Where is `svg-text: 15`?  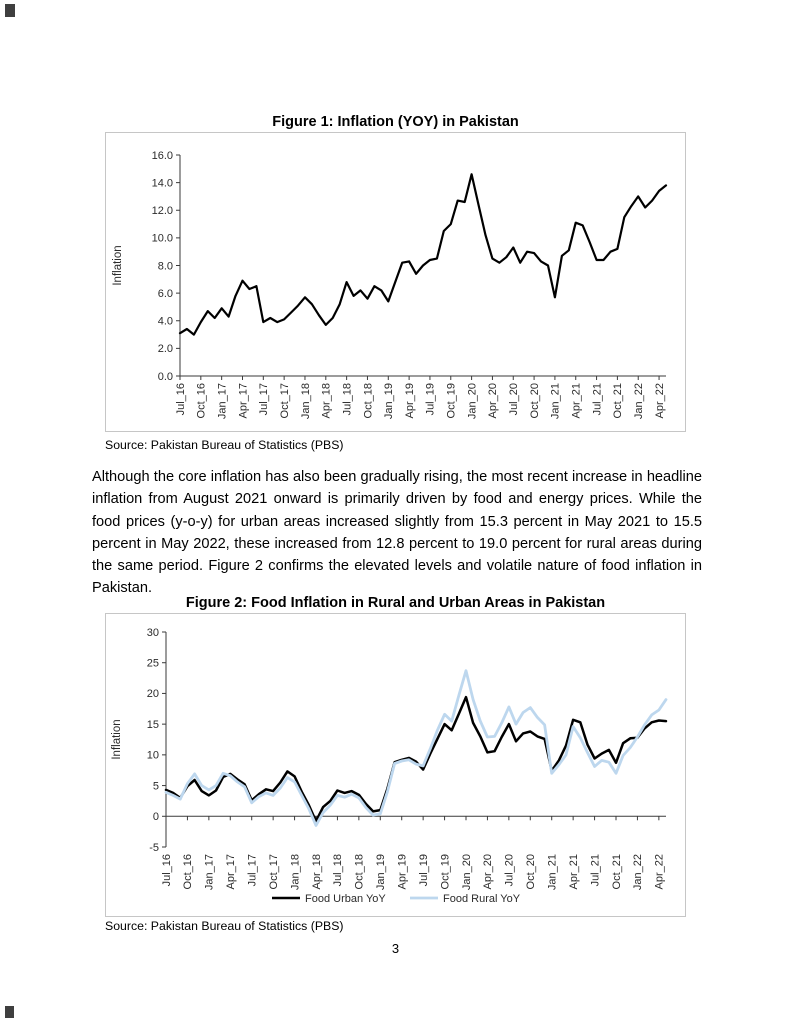
svg-text: 15 is located at coordinates (153, 725).